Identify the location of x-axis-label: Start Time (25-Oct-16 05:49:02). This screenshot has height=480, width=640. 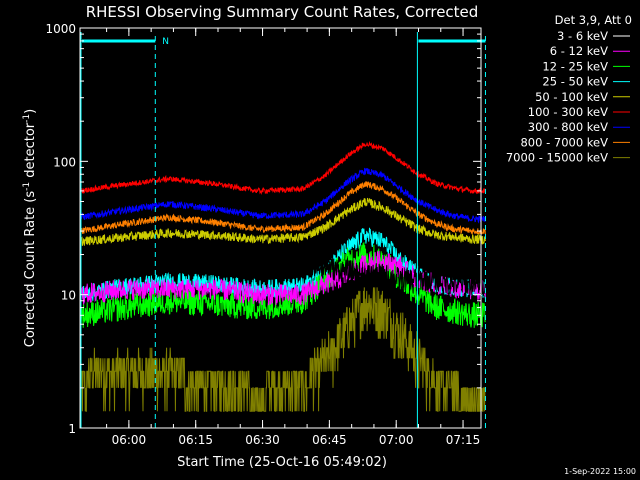
(282, 462).